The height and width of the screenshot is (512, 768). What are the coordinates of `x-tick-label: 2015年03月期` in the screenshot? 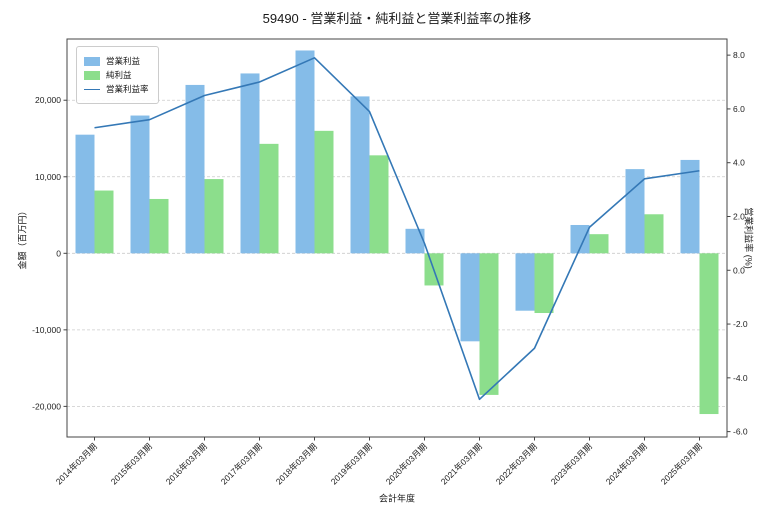 It's located at (131, 463).